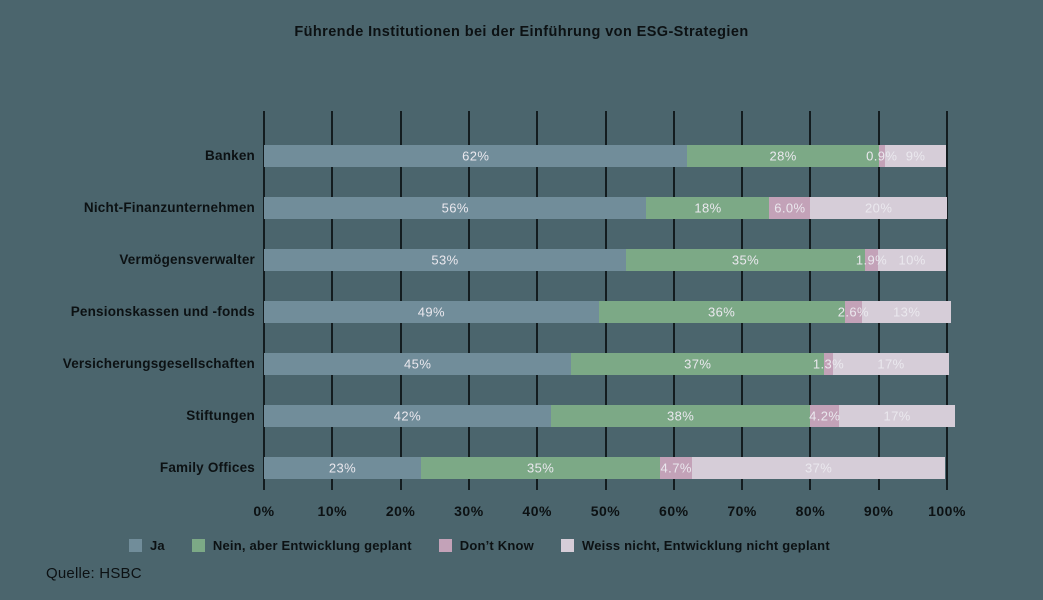 Image resolution: width=1043 pixels, height=600 pixels. I want to click on bar-segment: 38%, so click(680, 416).